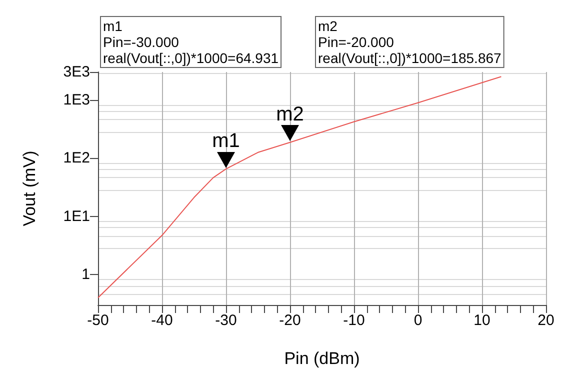 The height and width of the screenshot is (392, 574). Describe the element at coordinates (418, 320) in the screenshot. I see `x-tick-label: 0` at that location.